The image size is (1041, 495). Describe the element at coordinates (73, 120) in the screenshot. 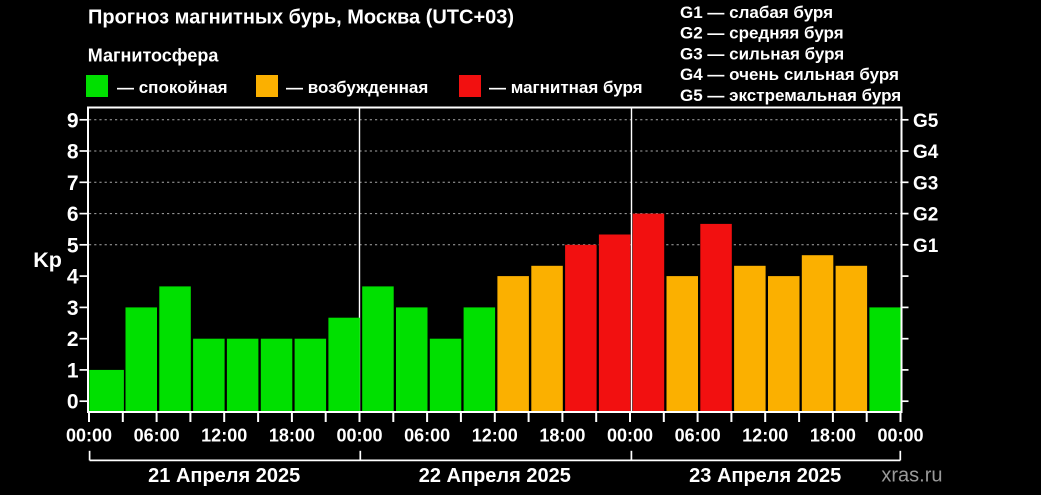

I see `svg-text: 9` at that location.